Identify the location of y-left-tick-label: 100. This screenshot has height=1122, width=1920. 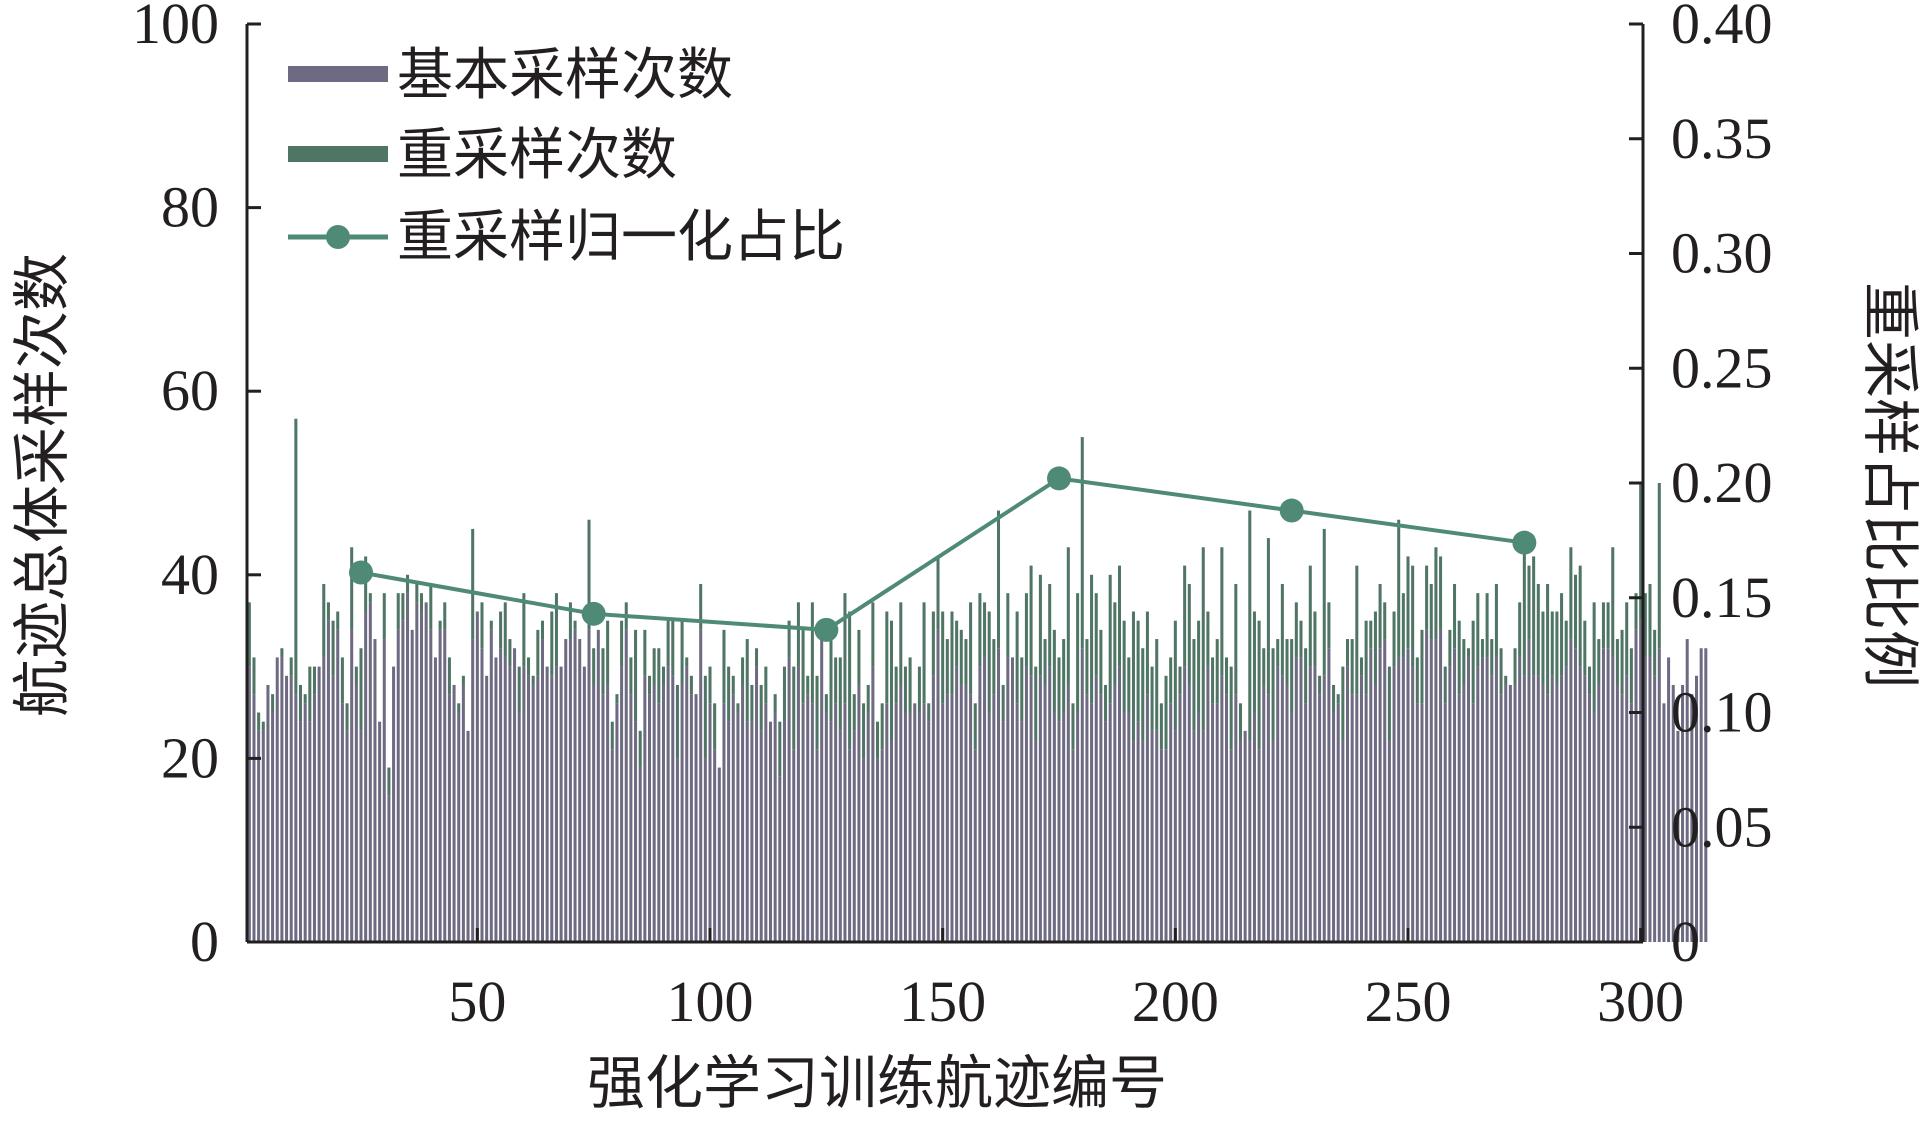
(175, 28).